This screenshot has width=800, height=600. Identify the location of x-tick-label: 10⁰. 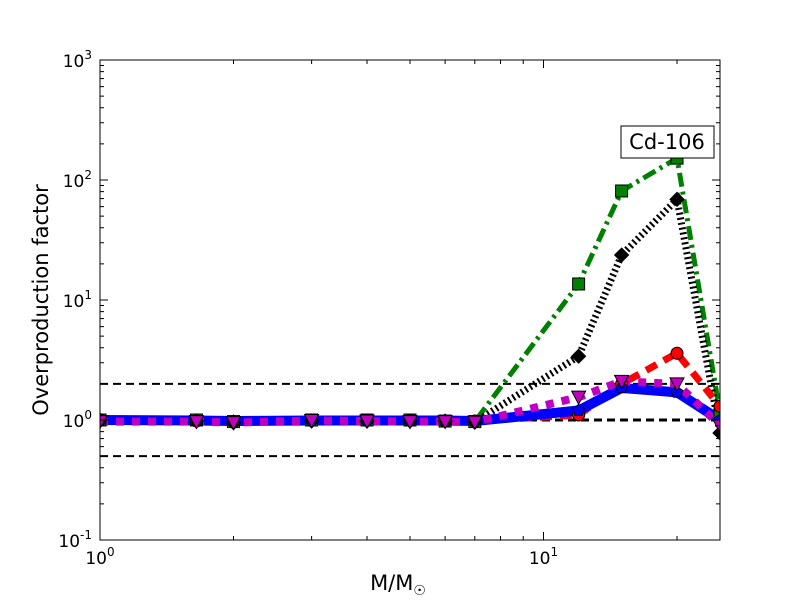
(99, 557).